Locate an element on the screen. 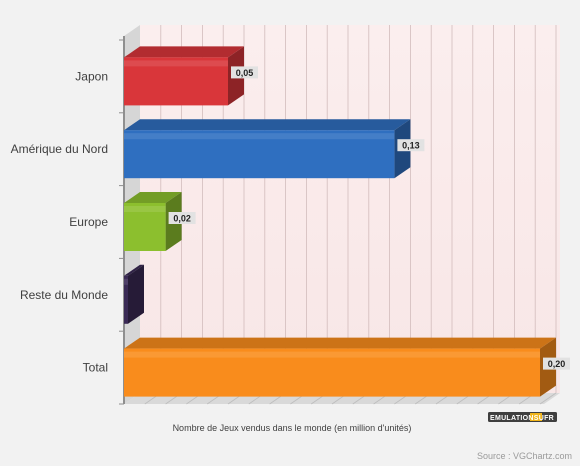 The image size is (580, 466). value-label: 0,20 is located at coordinates (556, 363).